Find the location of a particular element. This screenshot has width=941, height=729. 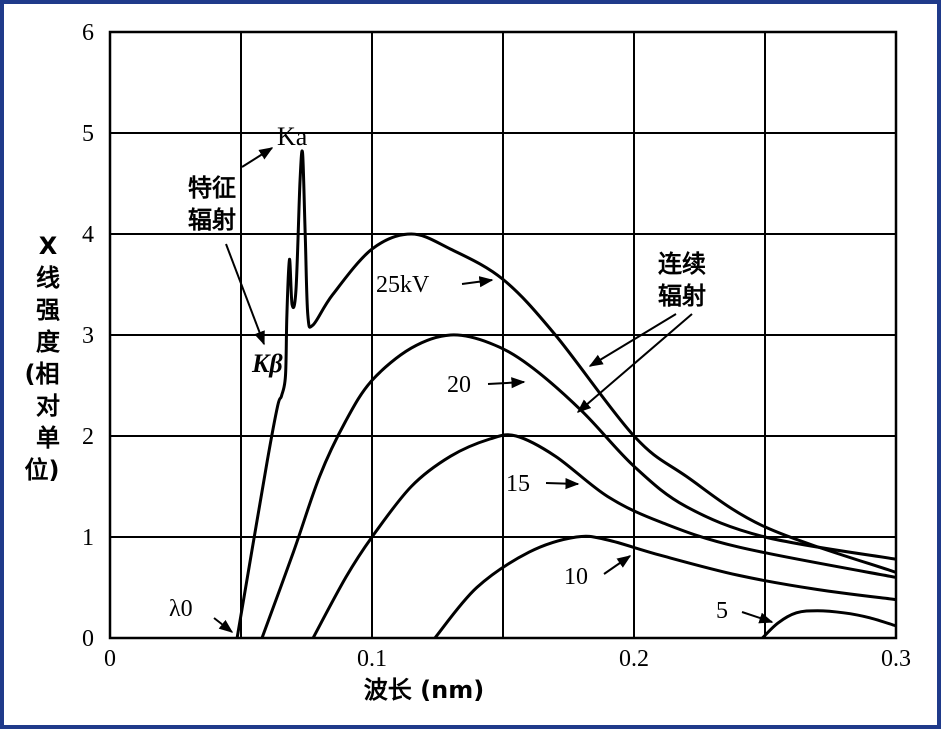

y-label-char: X is located at coordinates (48, 246).